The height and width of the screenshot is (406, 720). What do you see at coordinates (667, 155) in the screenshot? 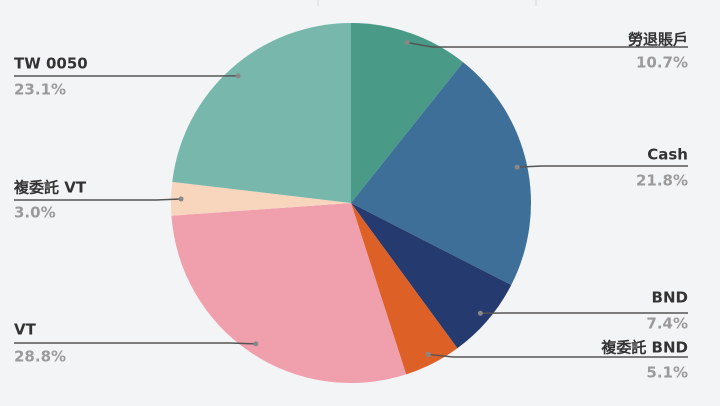
I see `slice-label: Cash` at bounding box center [667, 155].